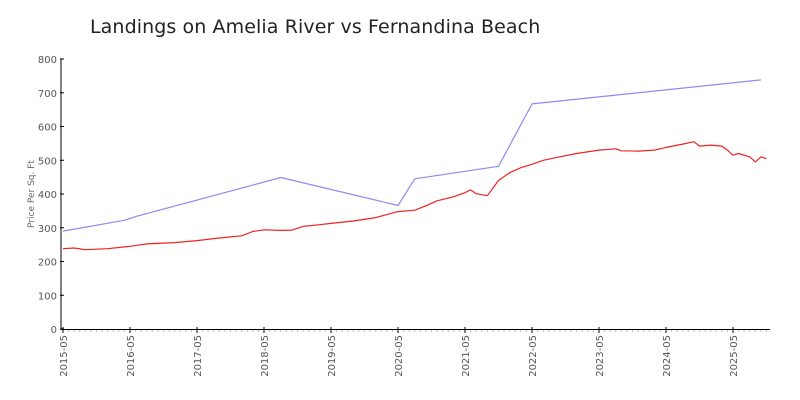 Image resolution: width=800 pixels, height=400 pixels. What do you see at coordinates (399, 356) in the screenshot?
I see `x-tick-label: 2020-05` at bounding box center [399, 356].